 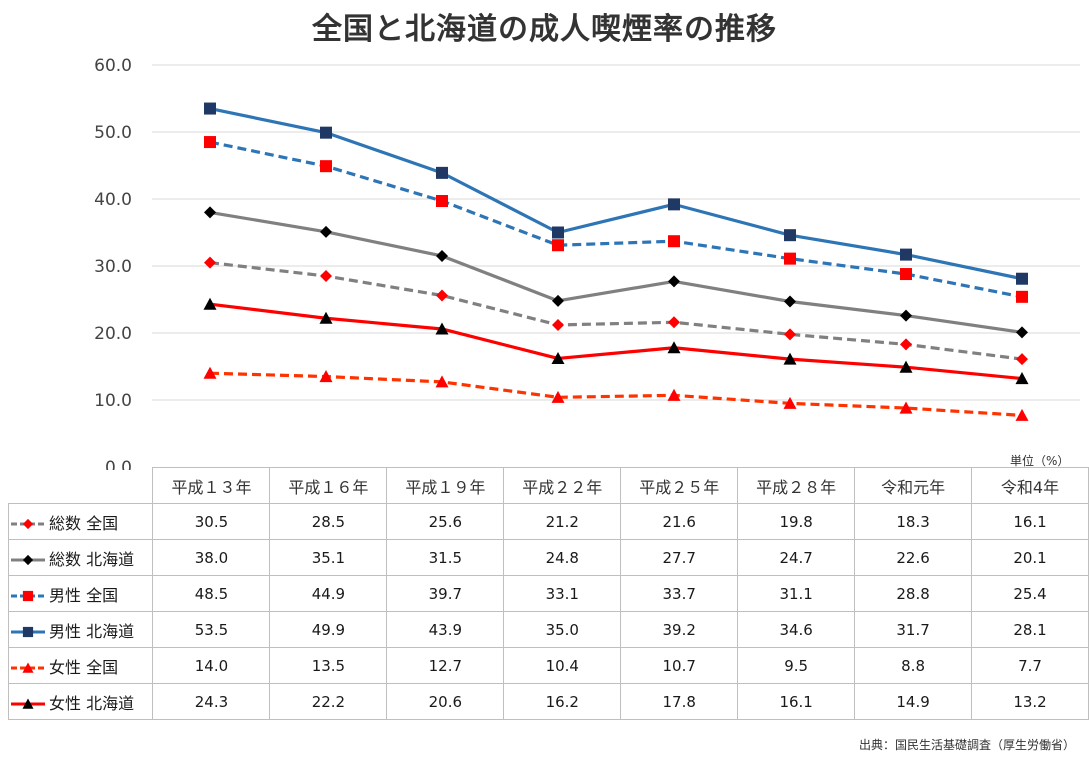 What do you see at coordinates (80, 593) in the screenshot?
I see `legend-entry: 男性 全国` at bounding box center [80, 593].